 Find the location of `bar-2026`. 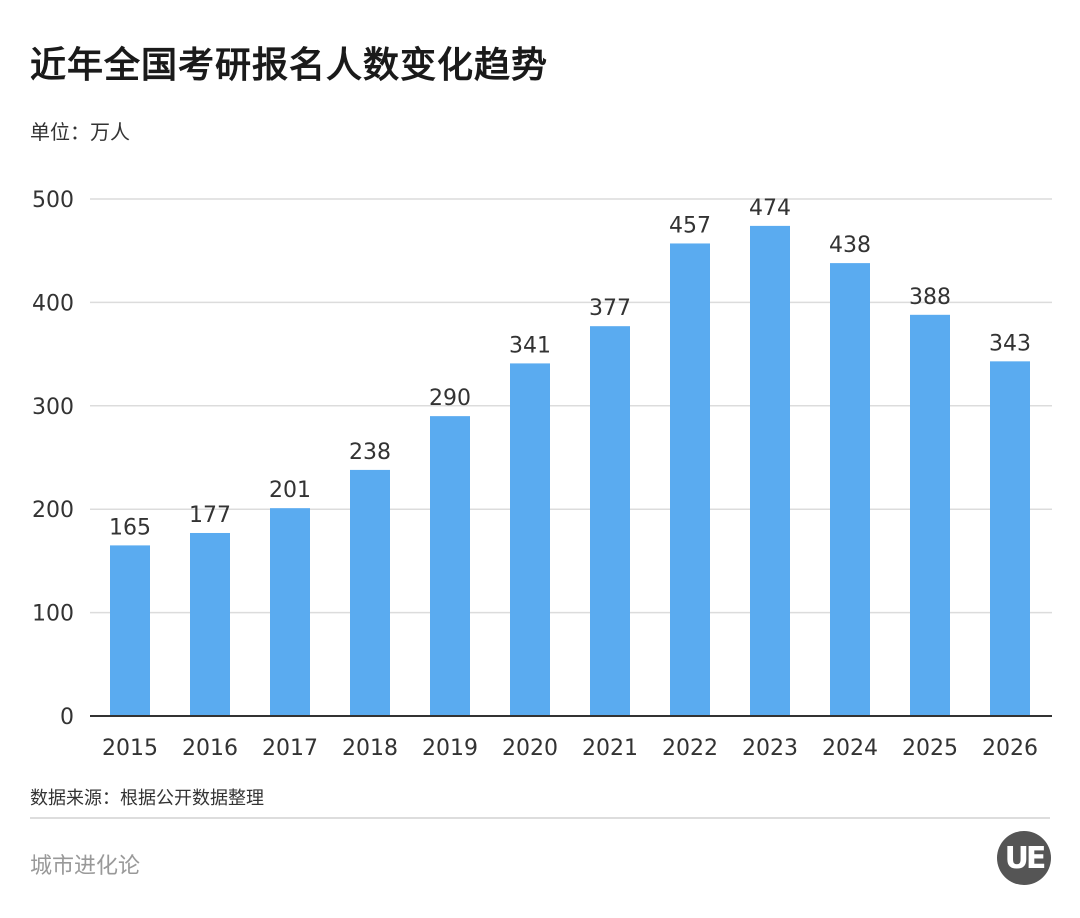

bar-2026 is located at coordinates (1010, 538).